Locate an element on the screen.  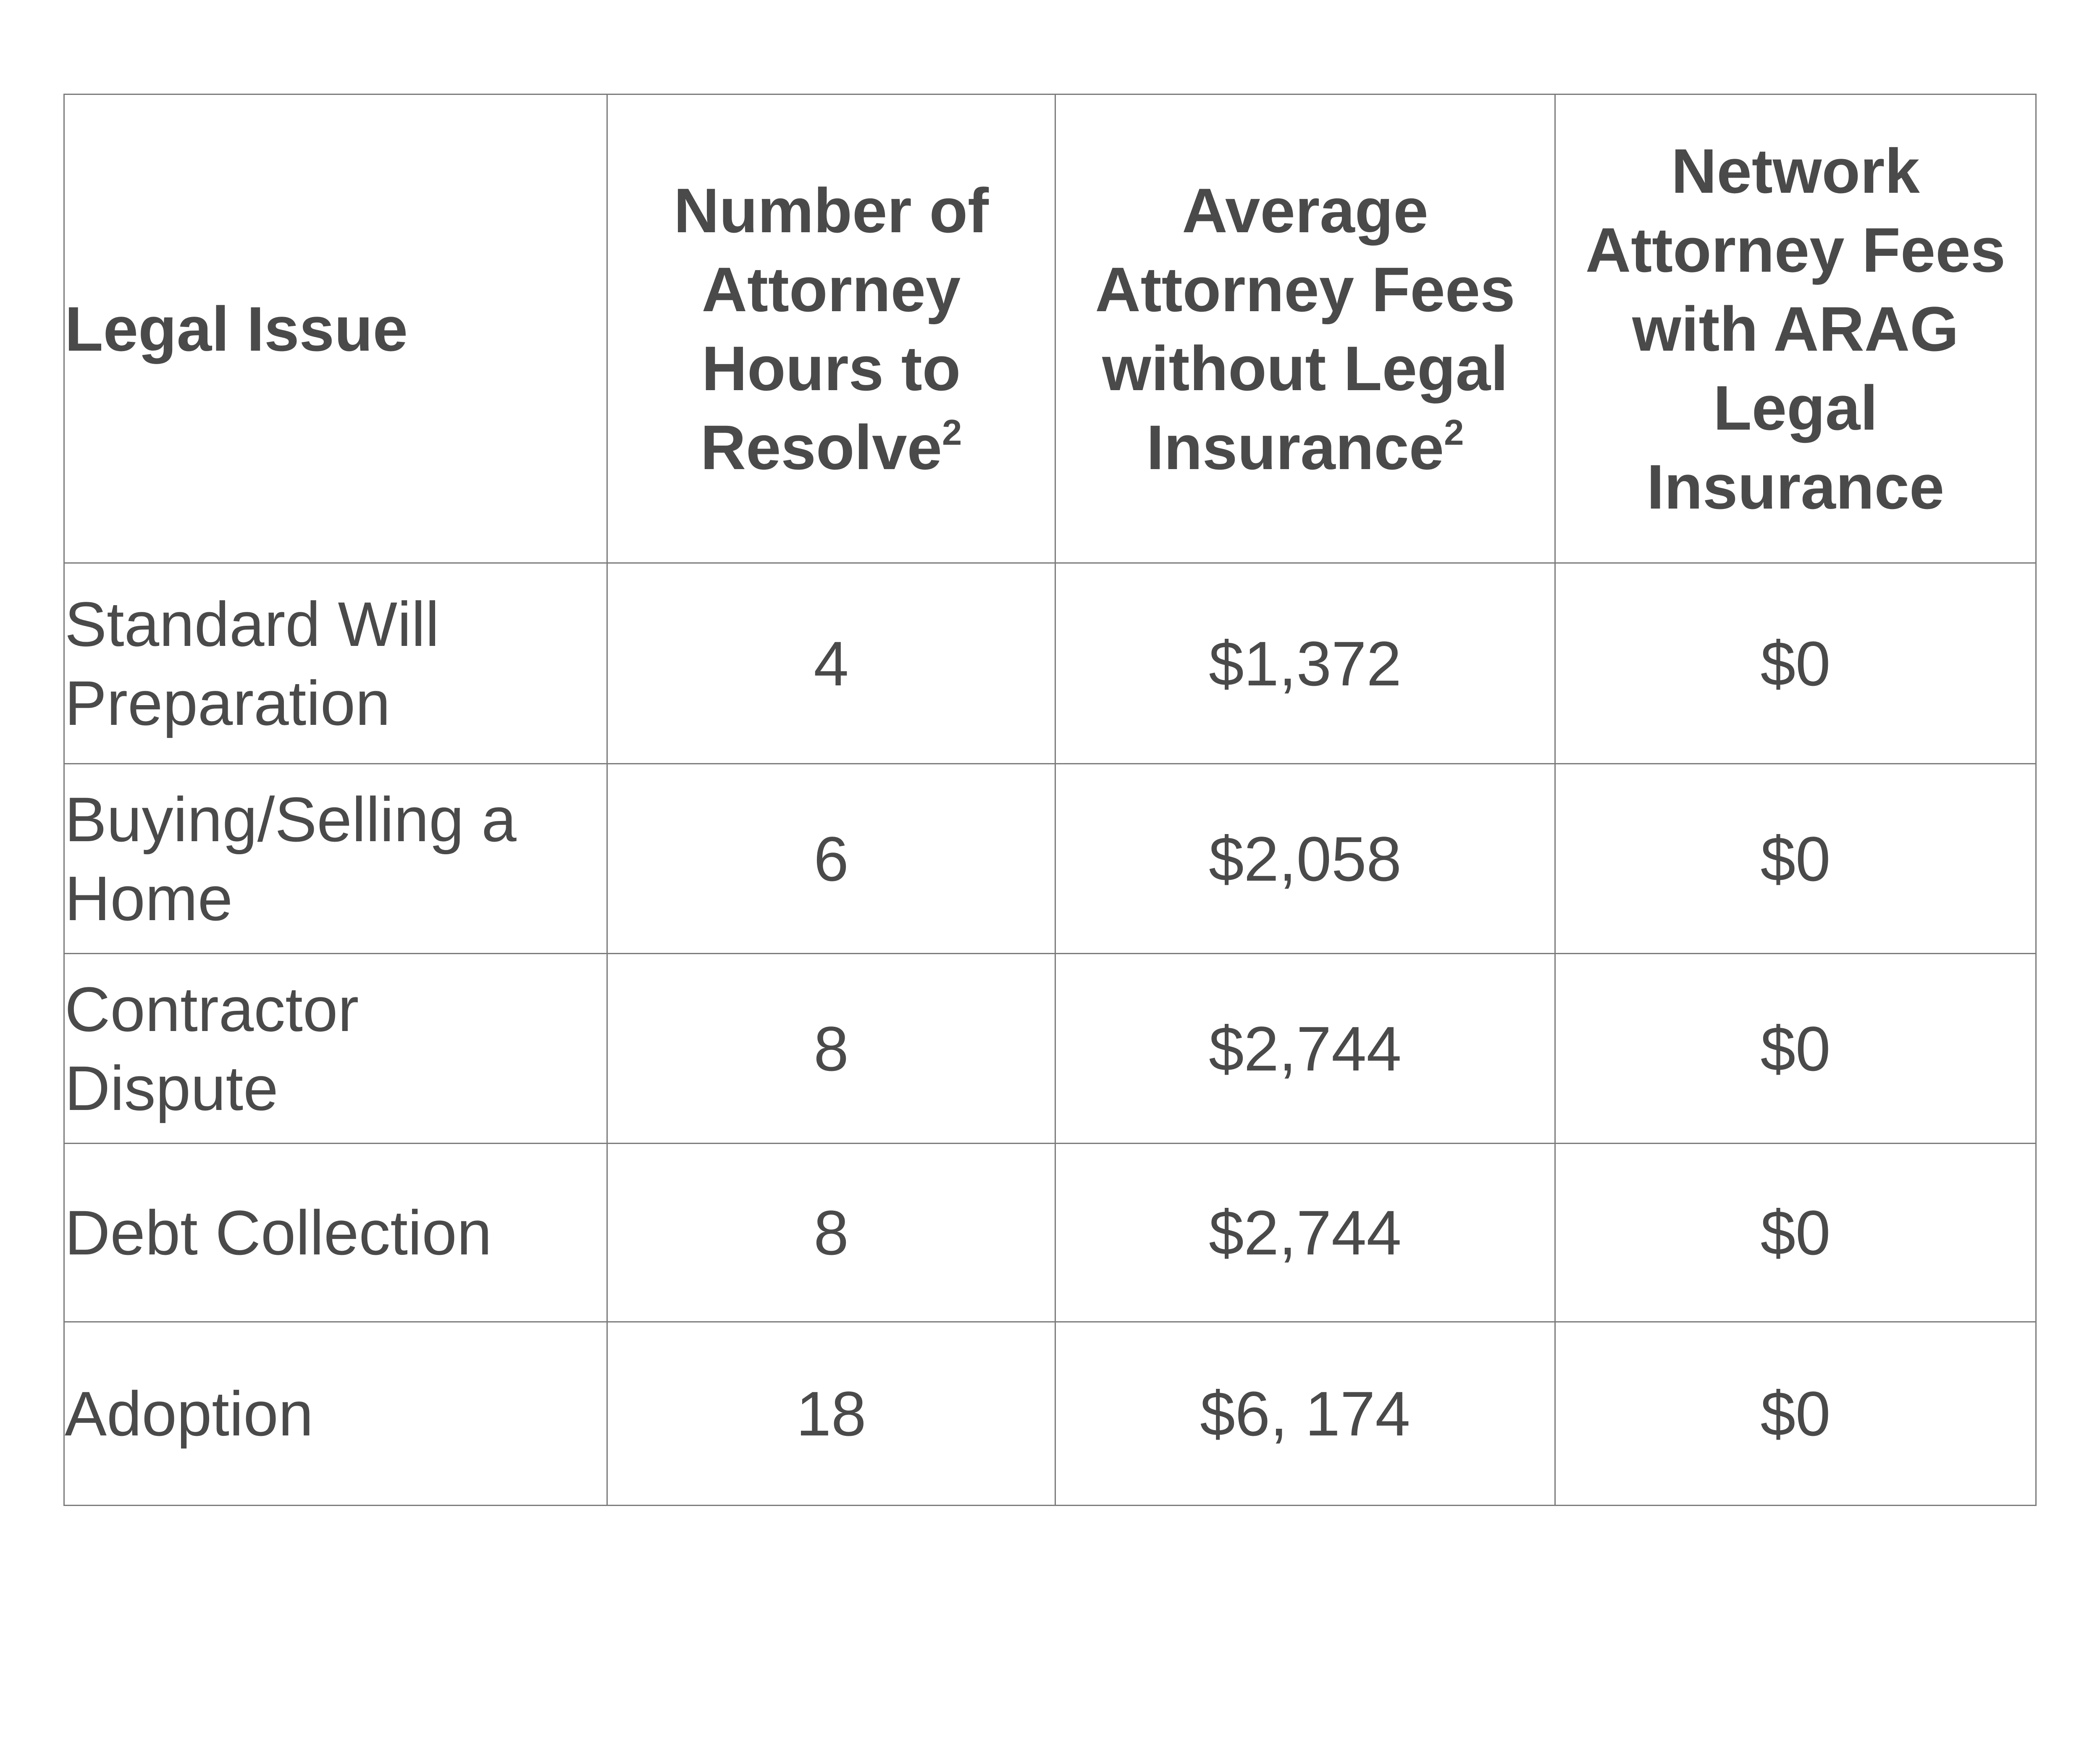
cell-legal-issue: Debt Collection is located at coordinates (335, 1232).